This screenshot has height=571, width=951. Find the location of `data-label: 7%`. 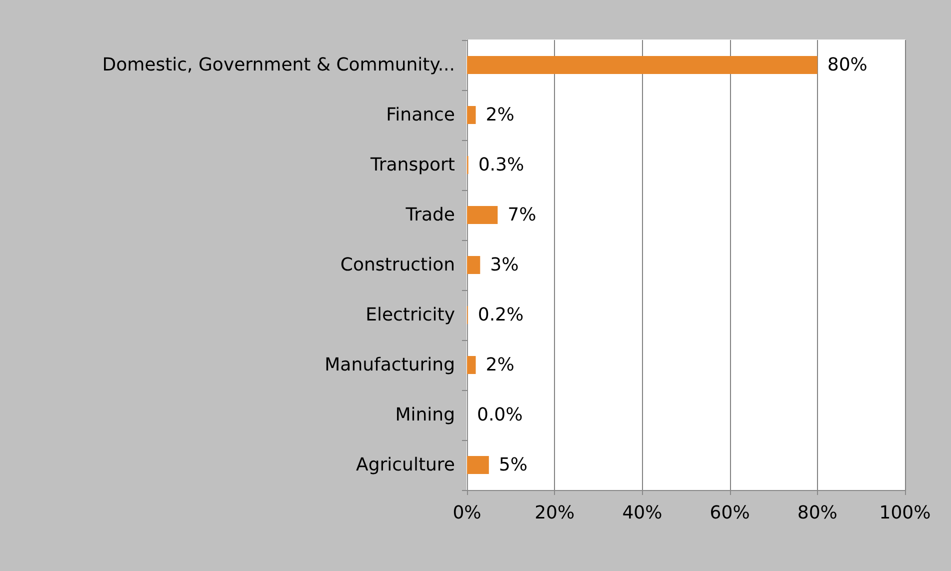

data-label: 7% is located at coordinates (522, 215).